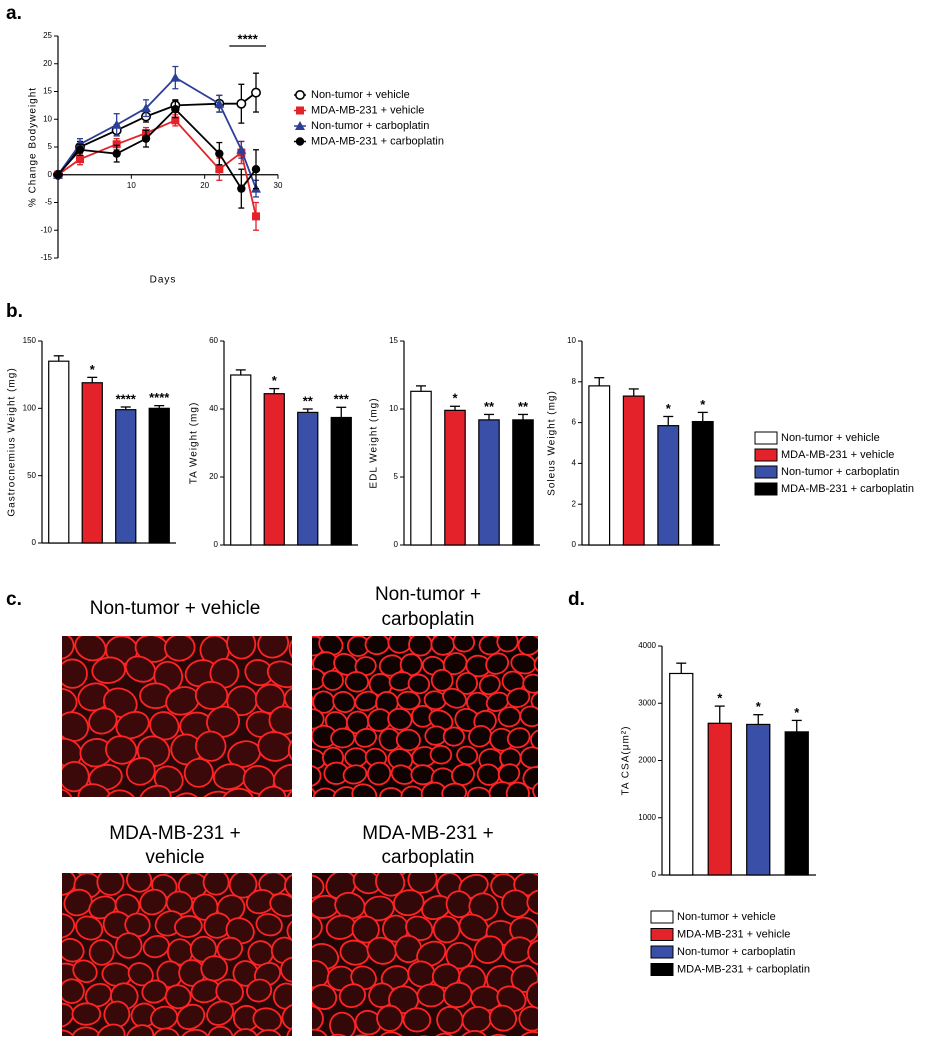  I want to click on significance: **, so click(523, 406).